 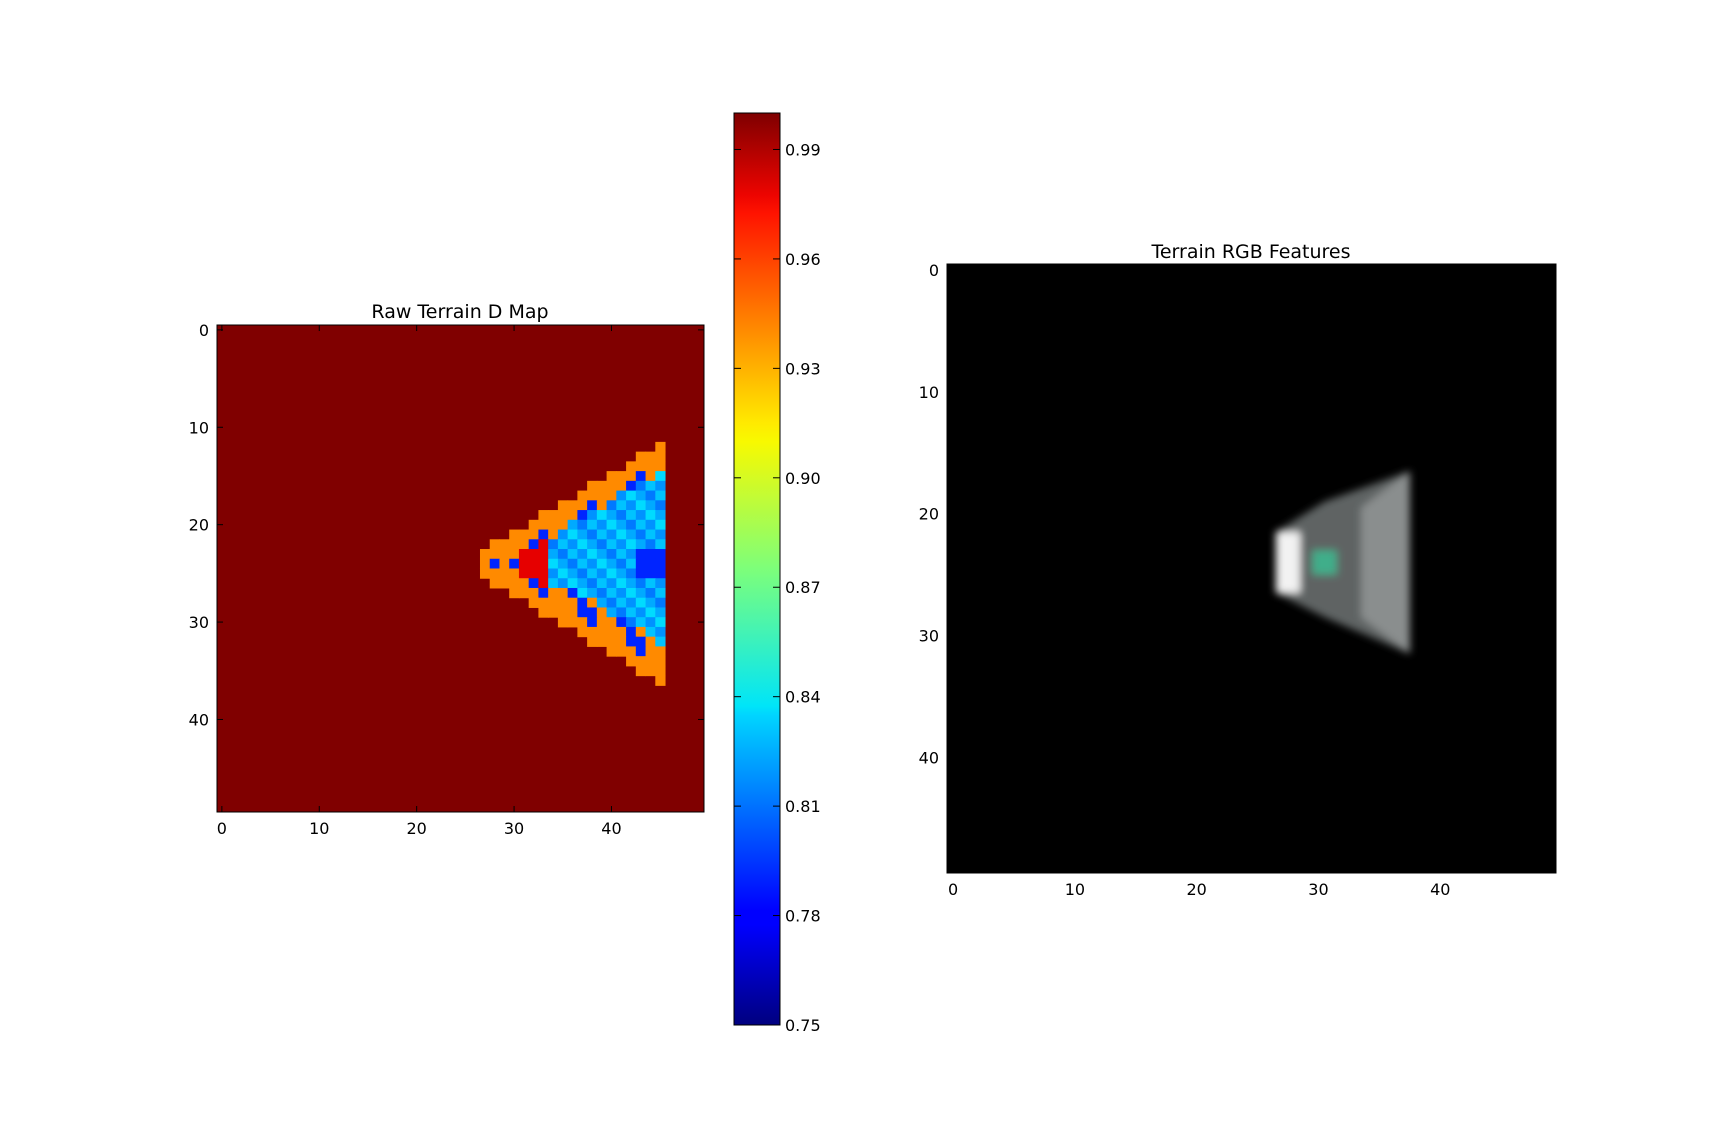 I want to click on panel2-ytick-label: 10, so click(x=929, y=392).